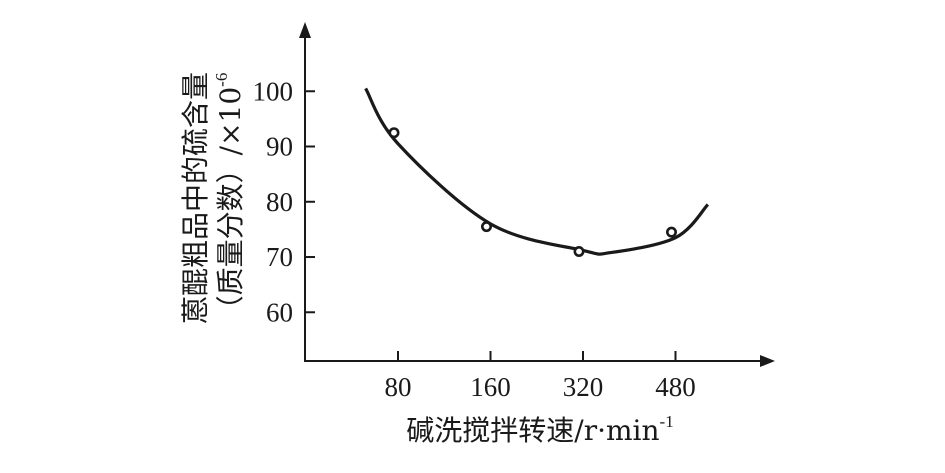 The image size is (945, 473). What do you see at coordinates (279, 312) in the screenshot?
I see `y-tick-label: 60` at bounding box center [279, 312].